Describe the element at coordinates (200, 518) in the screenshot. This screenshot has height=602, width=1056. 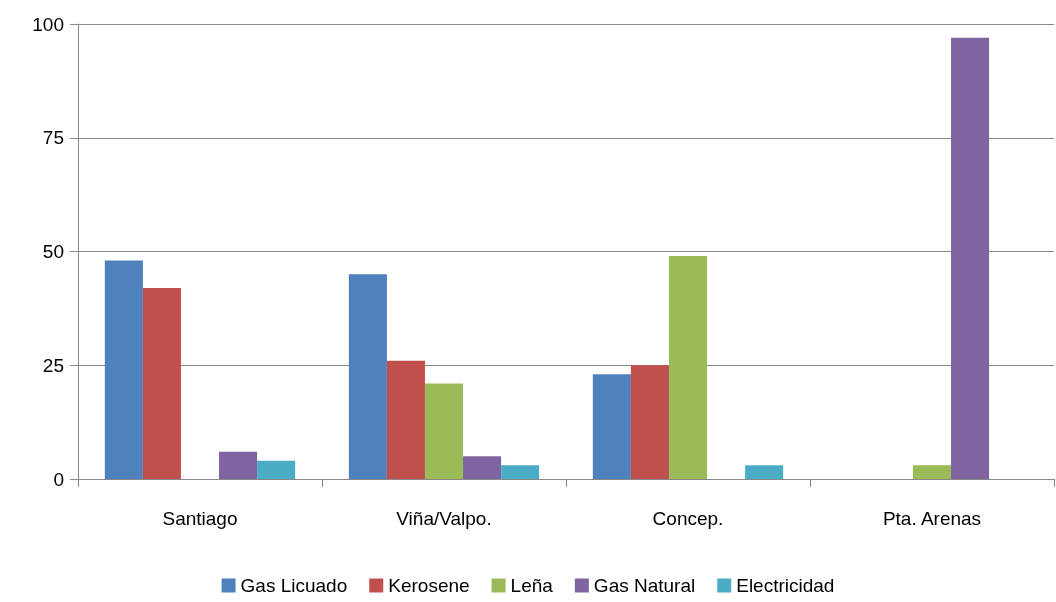
I see `x-tick-label: Santiago` at that location.